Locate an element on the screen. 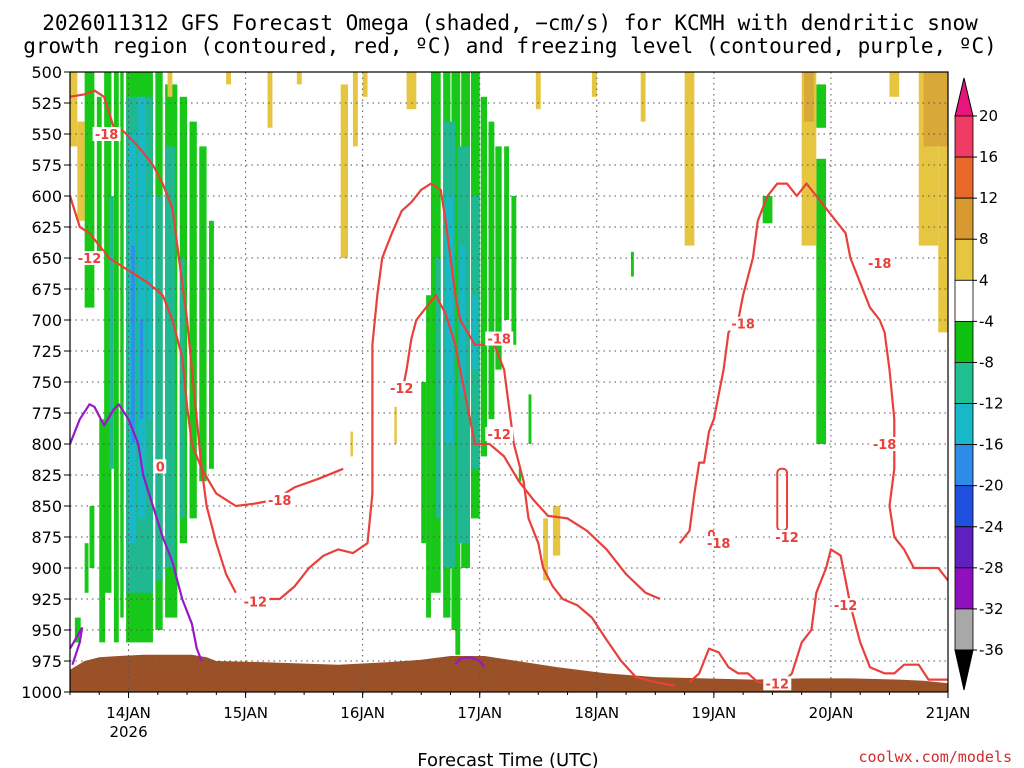  x-tick-label-14JAN: 14JAN is located at coordinates (128, 713).